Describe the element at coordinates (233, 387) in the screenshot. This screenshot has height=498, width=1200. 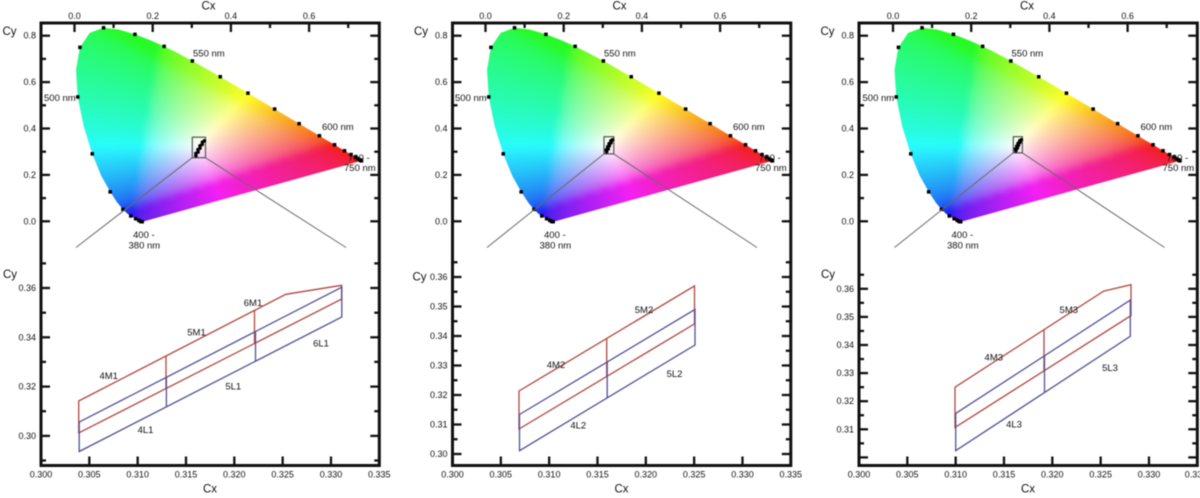
I see `svg-text: 5L1` at that location.